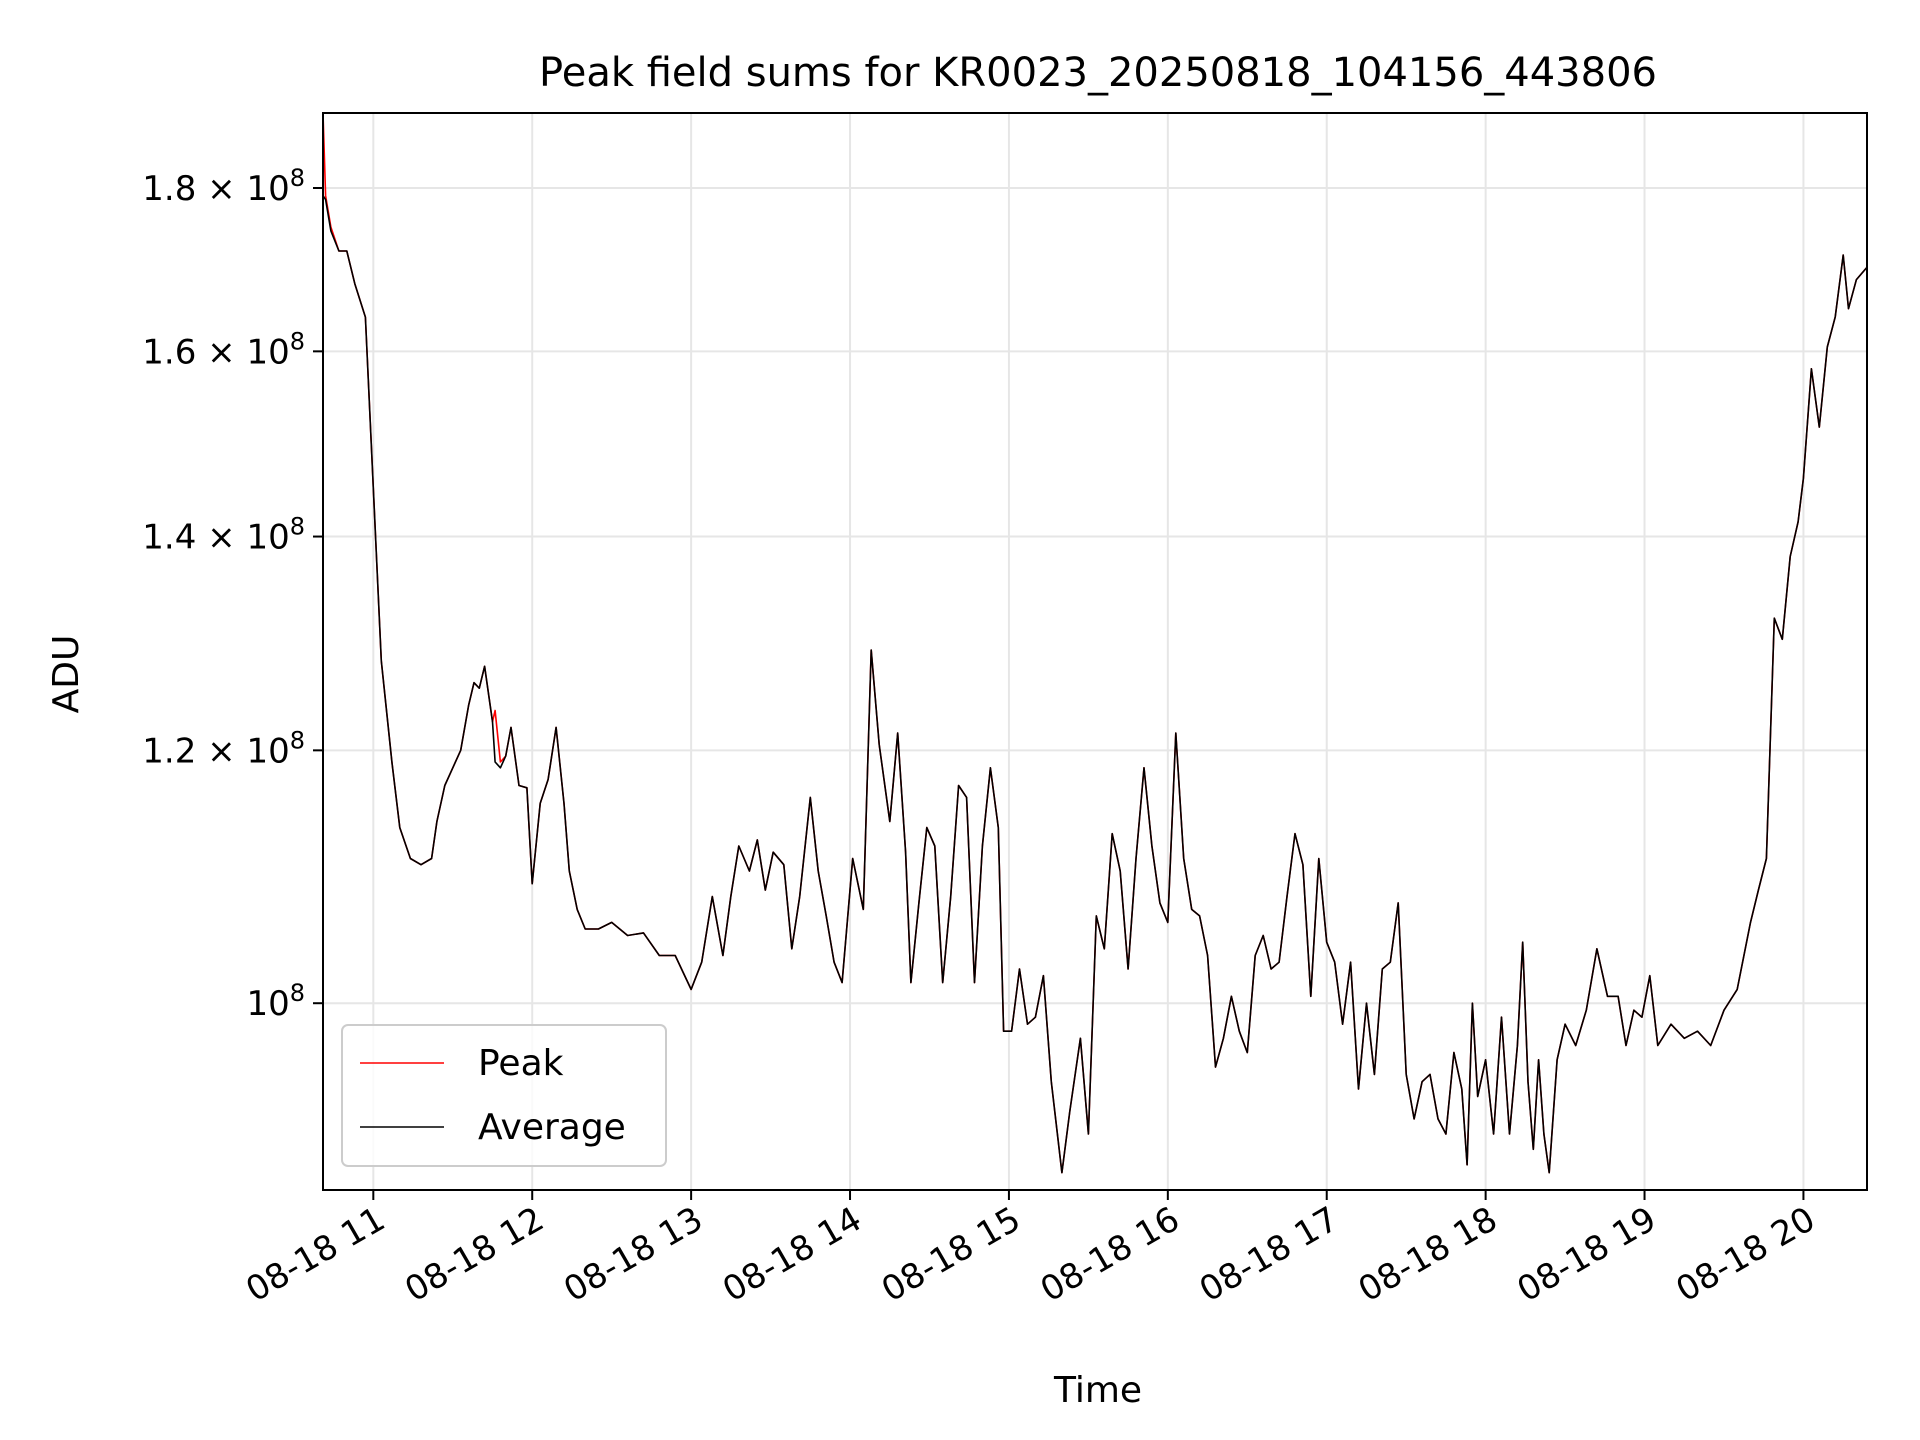  Describe the element at coordinates (1097, 1390) in the screenshot. I see `x-axis-label: Time` at that location.